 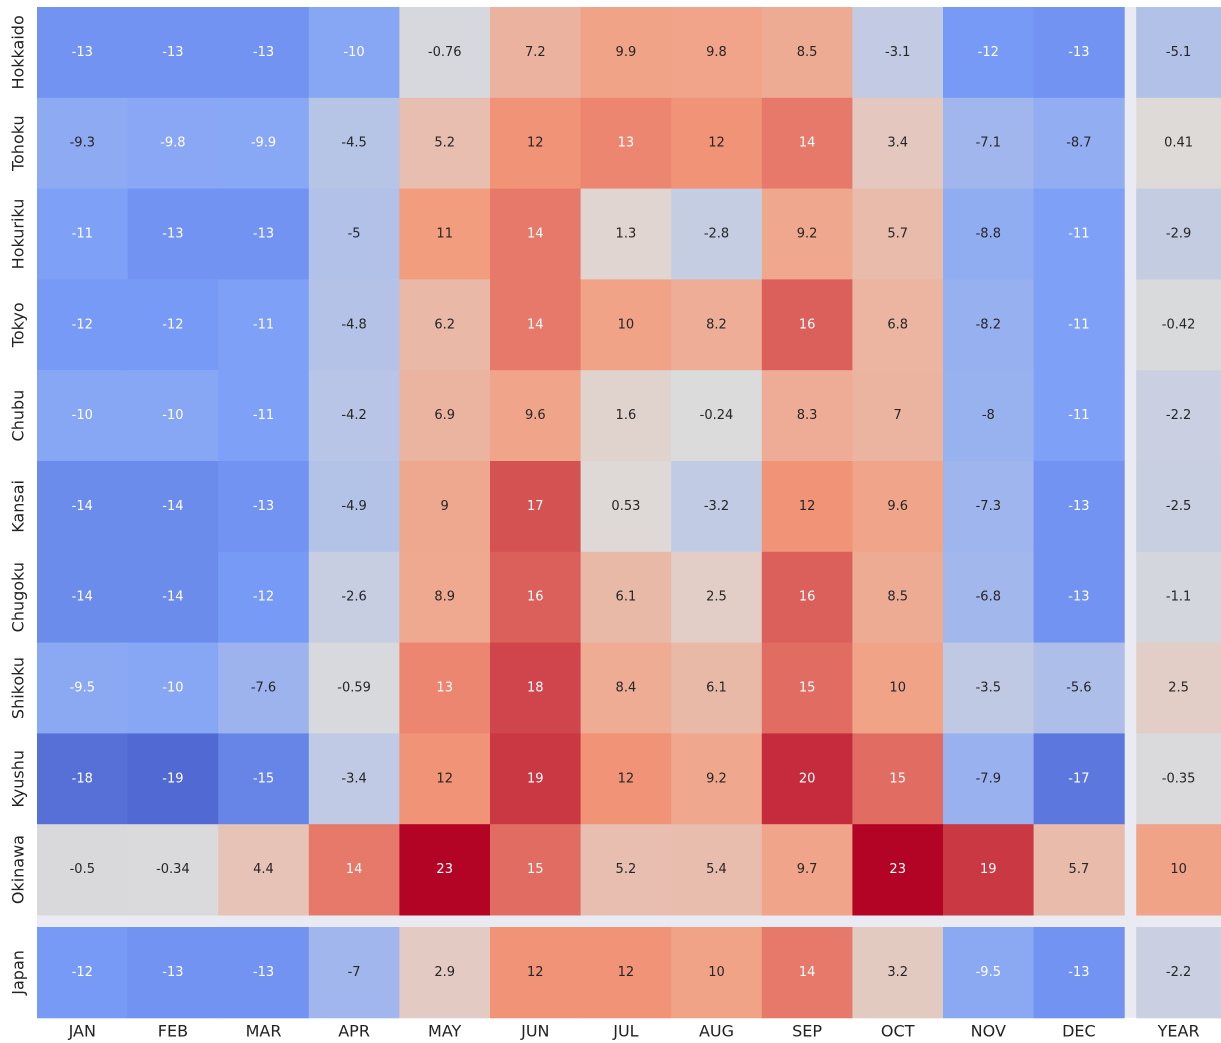 I want to click on cell-label: -0.42, so click(x=1179, y=324).